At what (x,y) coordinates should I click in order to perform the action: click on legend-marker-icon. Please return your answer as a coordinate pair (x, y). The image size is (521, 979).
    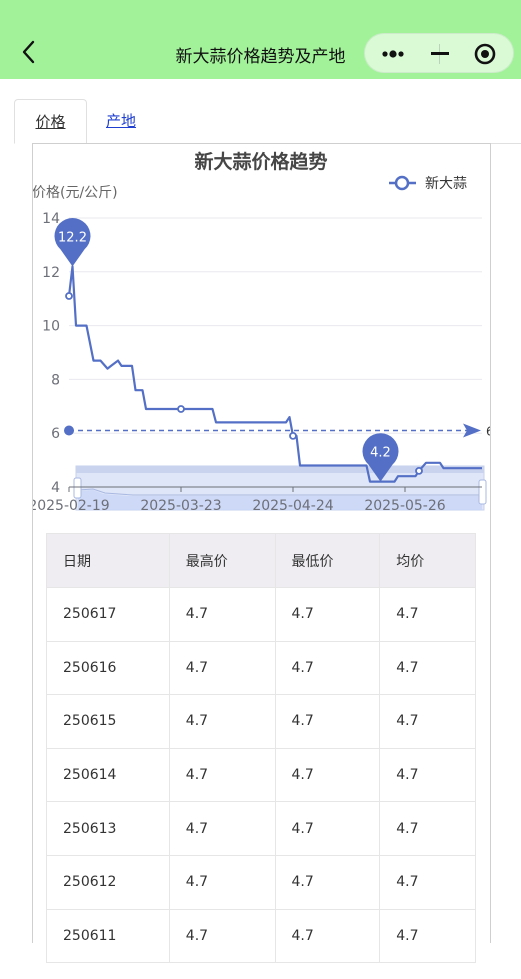
    Looking at the image, I should click on (402, 183).